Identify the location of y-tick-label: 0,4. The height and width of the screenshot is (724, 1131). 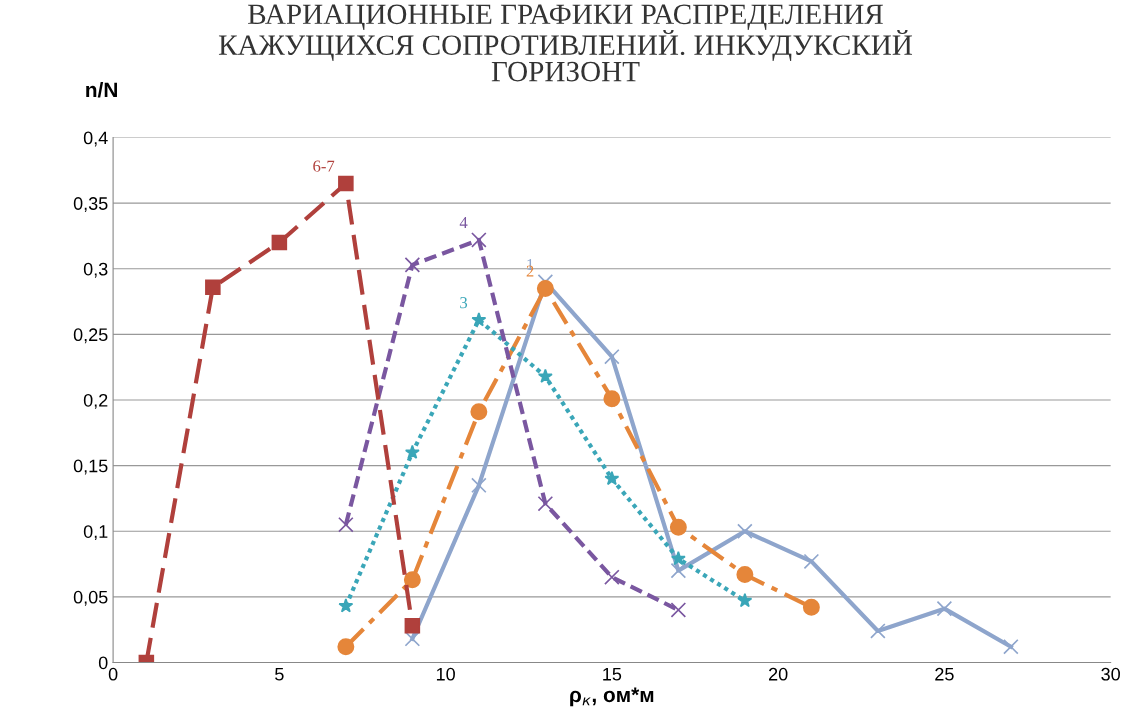
(95, 139).